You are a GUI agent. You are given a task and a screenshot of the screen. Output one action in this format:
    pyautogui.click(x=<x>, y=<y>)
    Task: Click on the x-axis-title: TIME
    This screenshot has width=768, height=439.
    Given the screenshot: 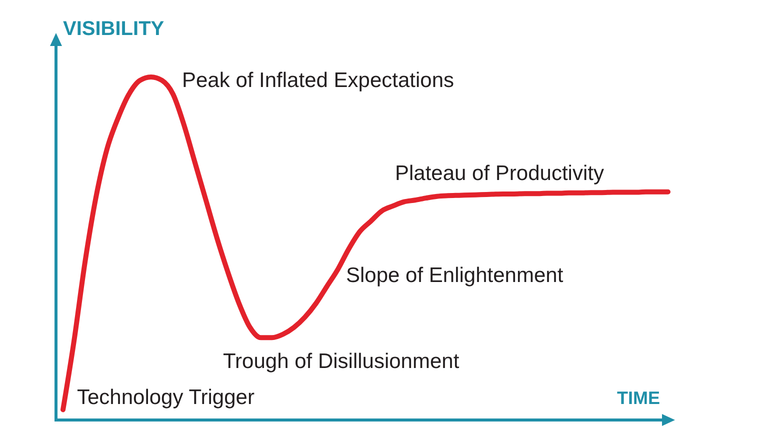 What is the action you would take?
    pyautogui.click(x=638, y=398)
    